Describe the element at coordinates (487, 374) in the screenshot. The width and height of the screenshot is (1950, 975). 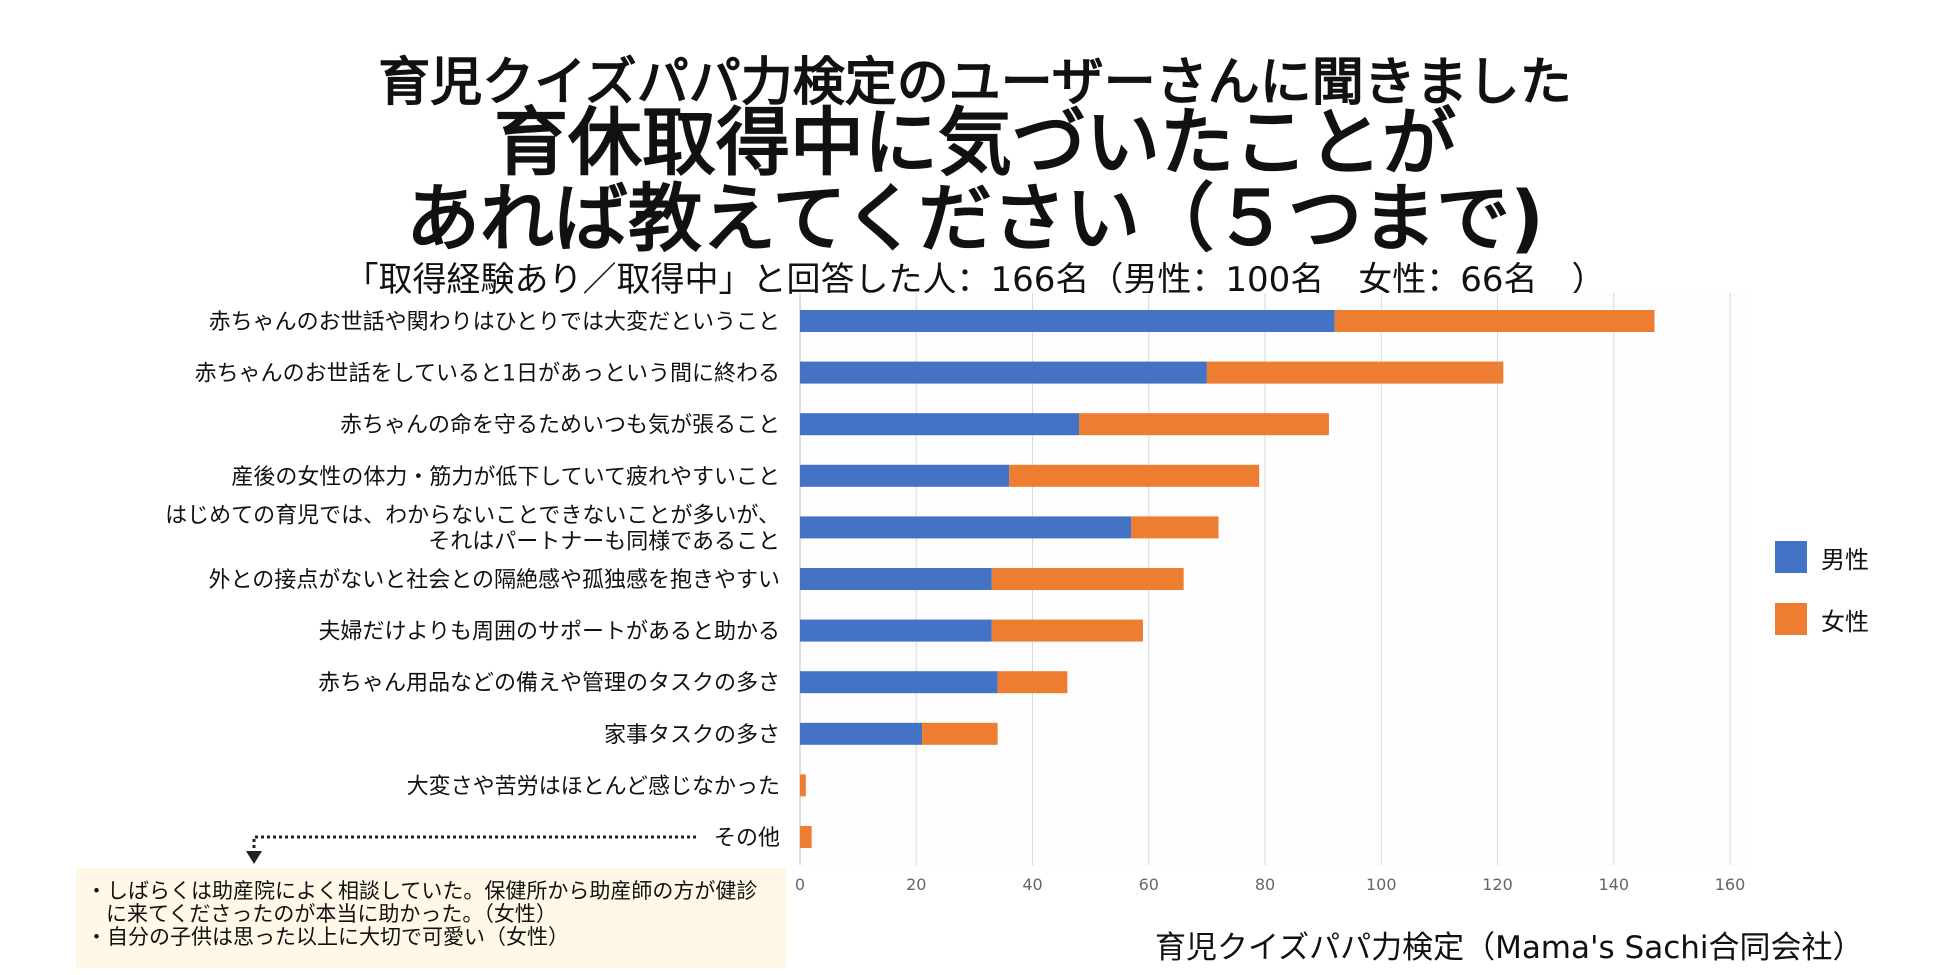
I see `category-label: 赤ちゃんのお世話をしていると1日があっという間に終わる` at that location.